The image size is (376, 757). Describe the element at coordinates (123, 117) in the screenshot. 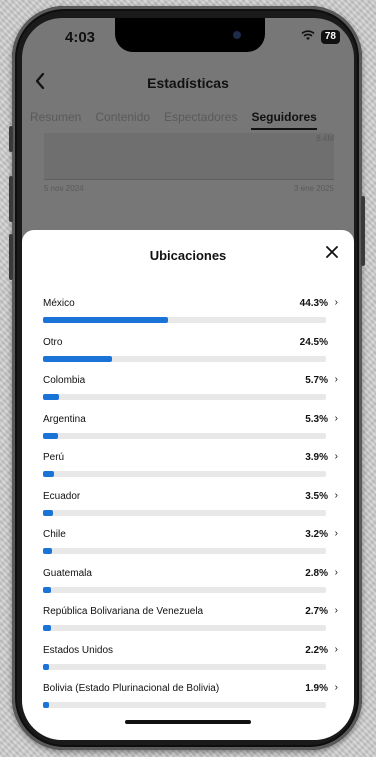

I see `tab-contenido: Contenido` at that location.